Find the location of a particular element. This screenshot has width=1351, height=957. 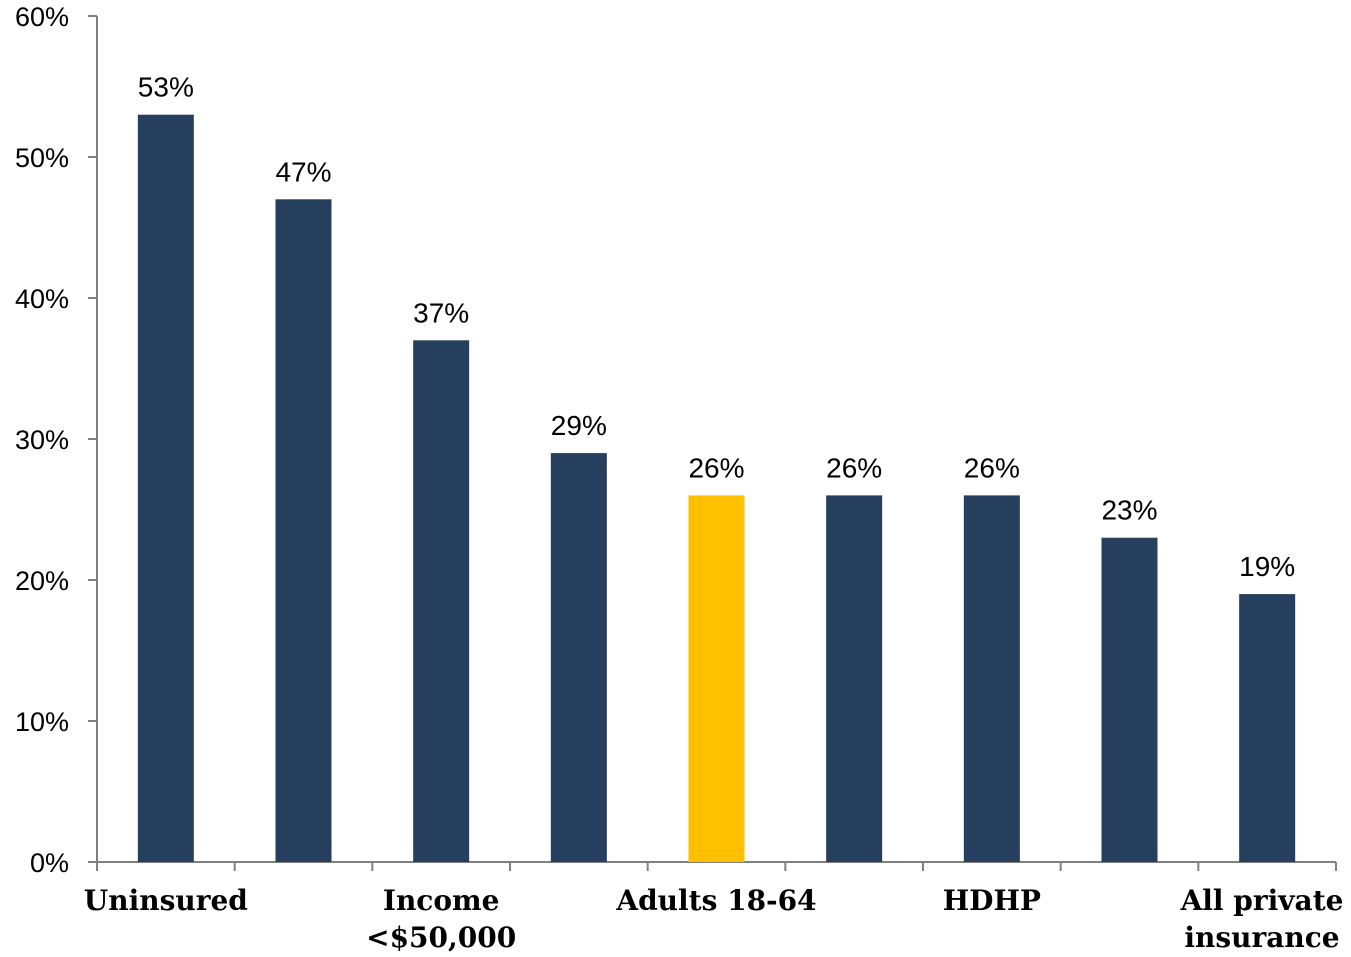

y-axis: 0% 10% 20% 30% 40% 50% 60% is located at coordinates (56, 440).